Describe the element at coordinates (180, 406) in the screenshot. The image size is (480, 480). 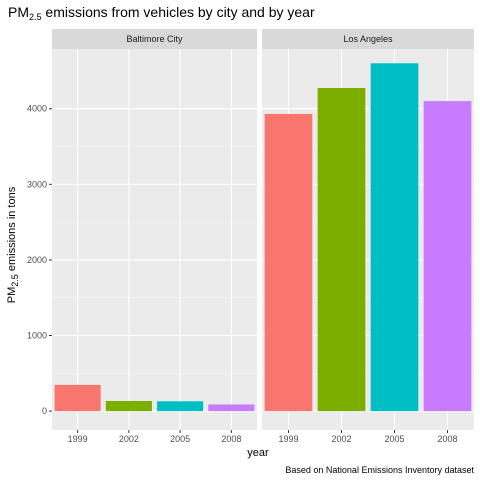
I see `bar-baltimore-city-2005` at that location.